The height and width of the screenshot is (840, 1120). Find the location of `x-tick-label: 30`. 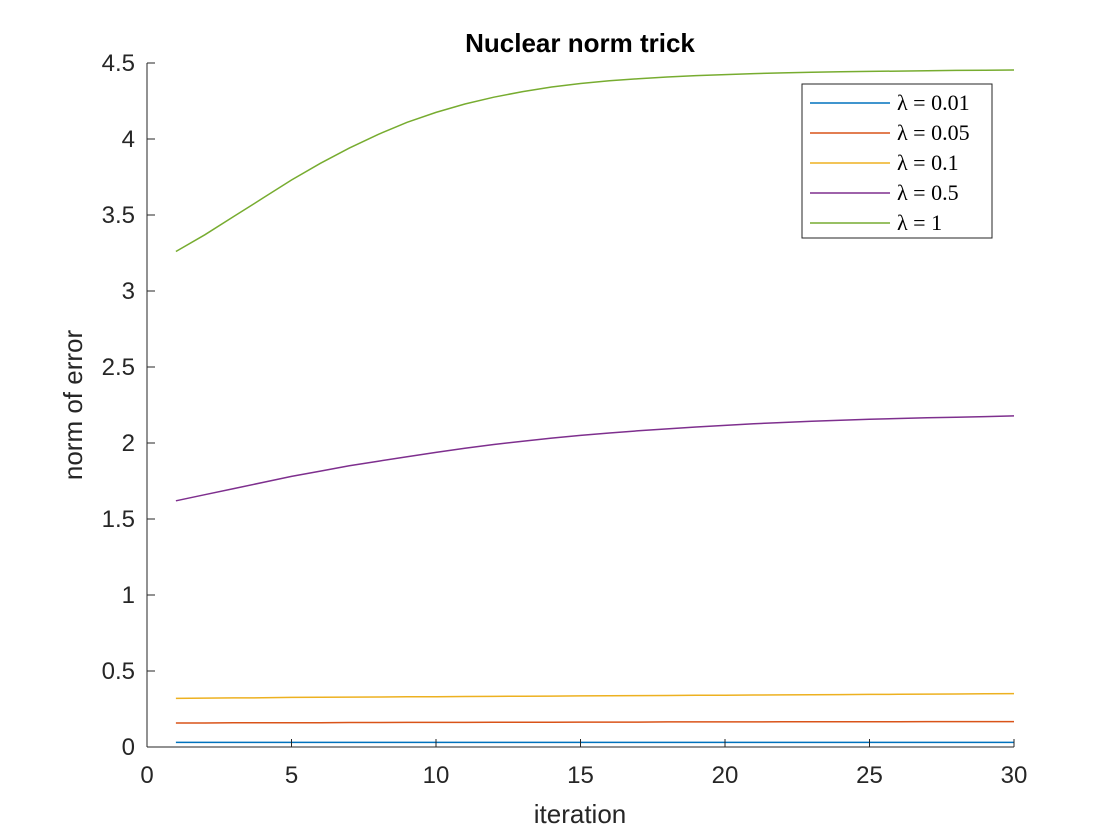

x-tick-label: 30 is located at coordinates (1014, 775).